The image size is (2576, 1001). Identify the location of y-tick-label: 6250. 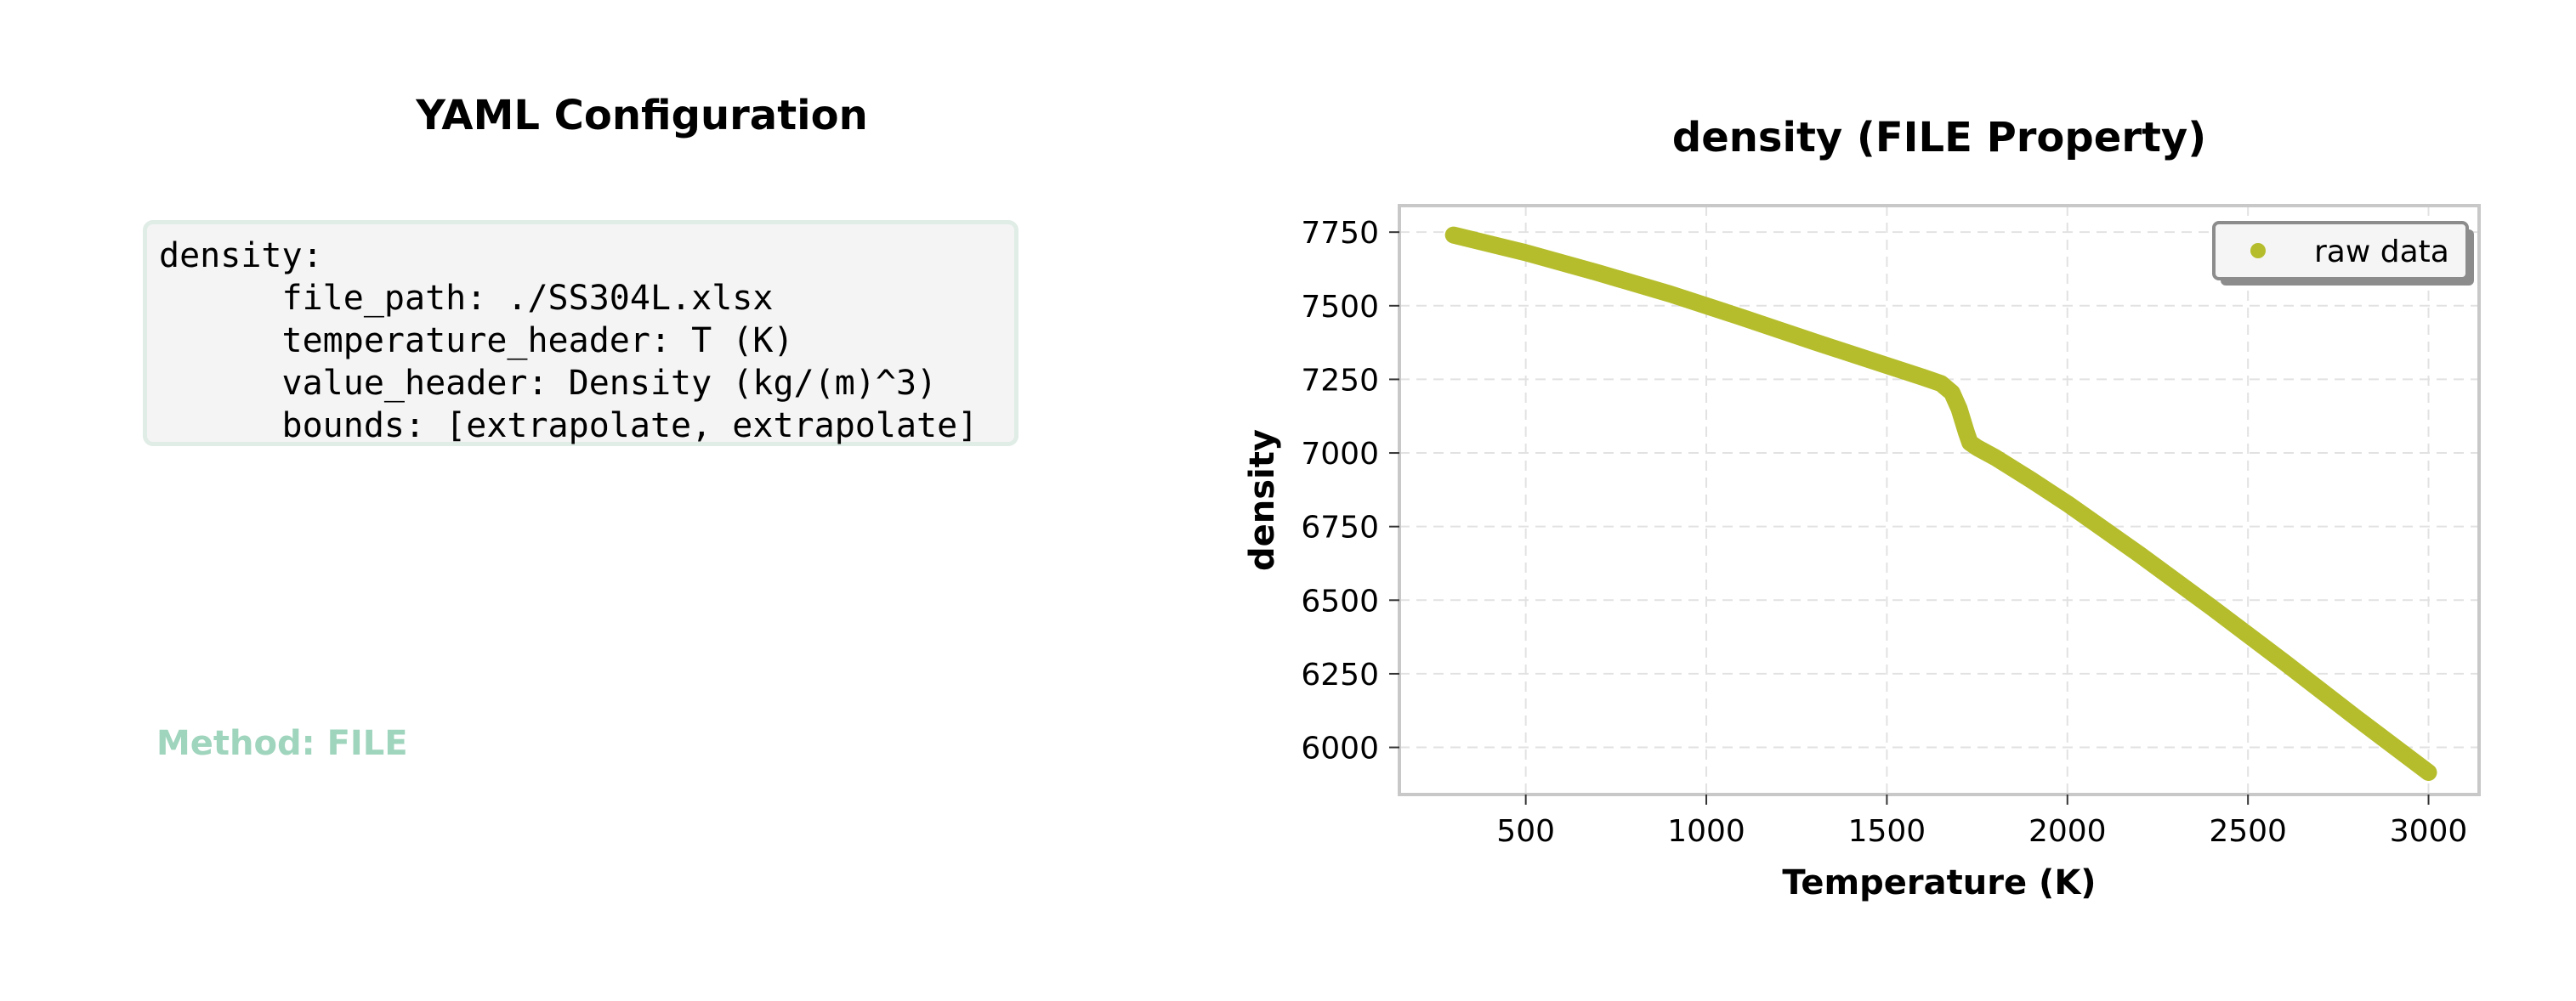
(1340, 675).